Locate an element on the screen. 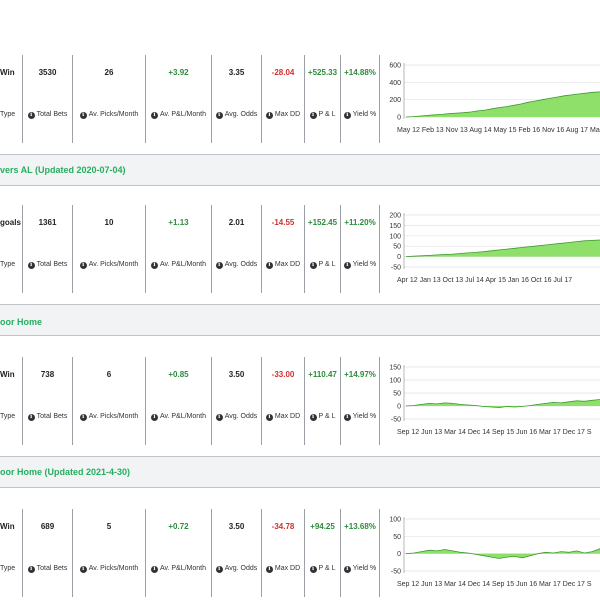 Image resolution: width=600 pixels, height=600 pixels. yield-value: +11.20% is located at coordinates (360, 222).